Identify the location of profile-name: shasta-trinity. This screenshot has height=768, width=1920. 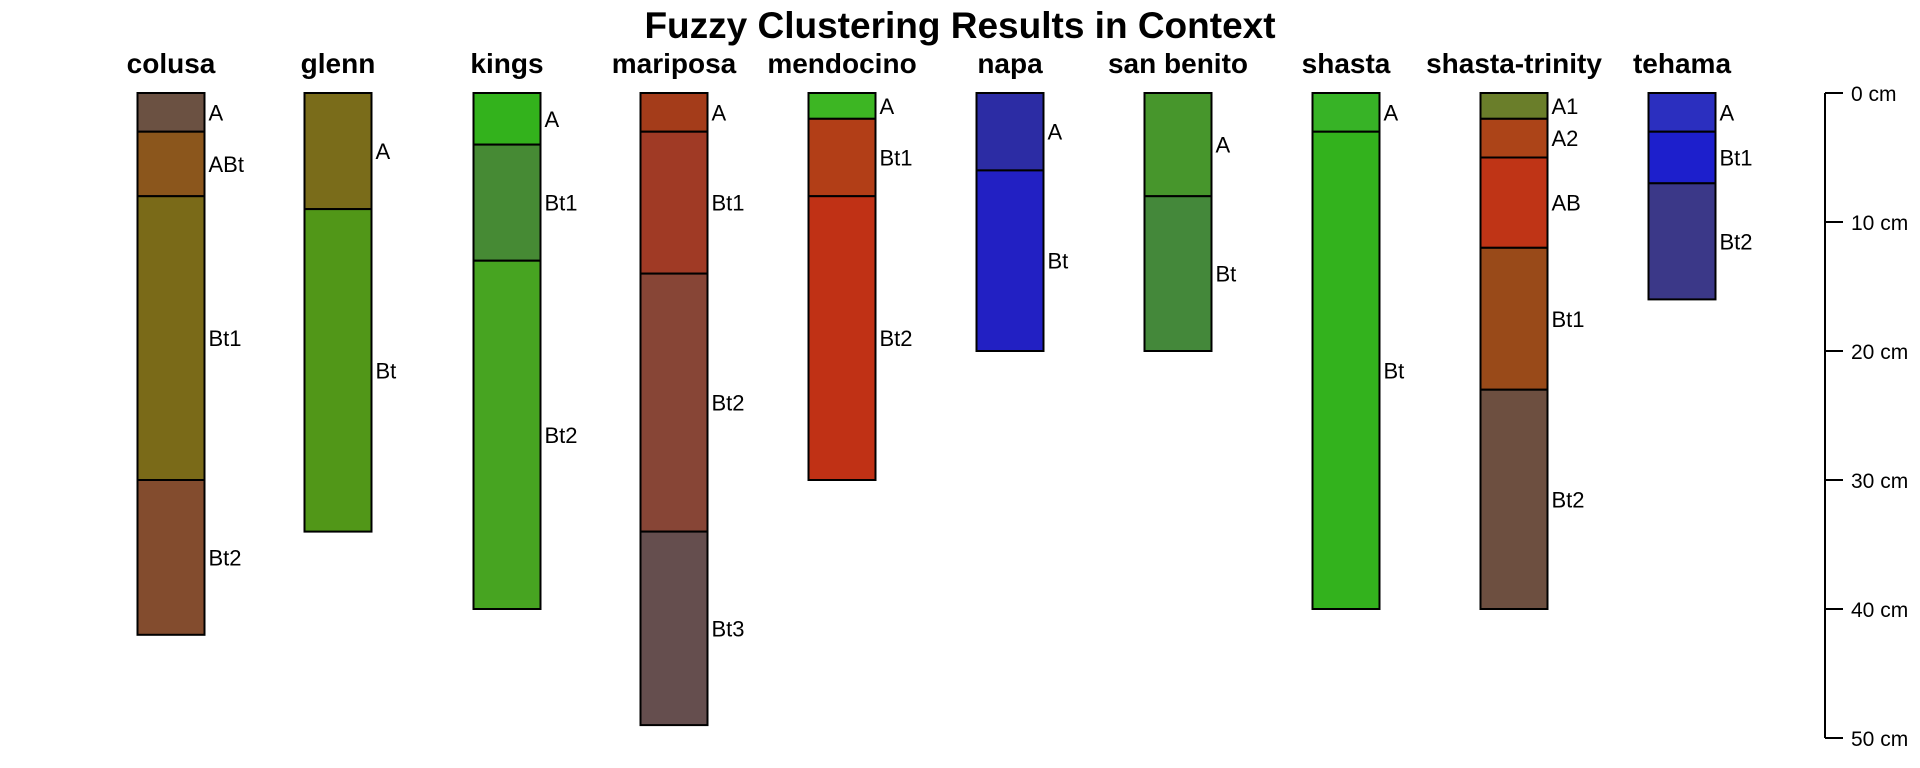
(1514, 63).